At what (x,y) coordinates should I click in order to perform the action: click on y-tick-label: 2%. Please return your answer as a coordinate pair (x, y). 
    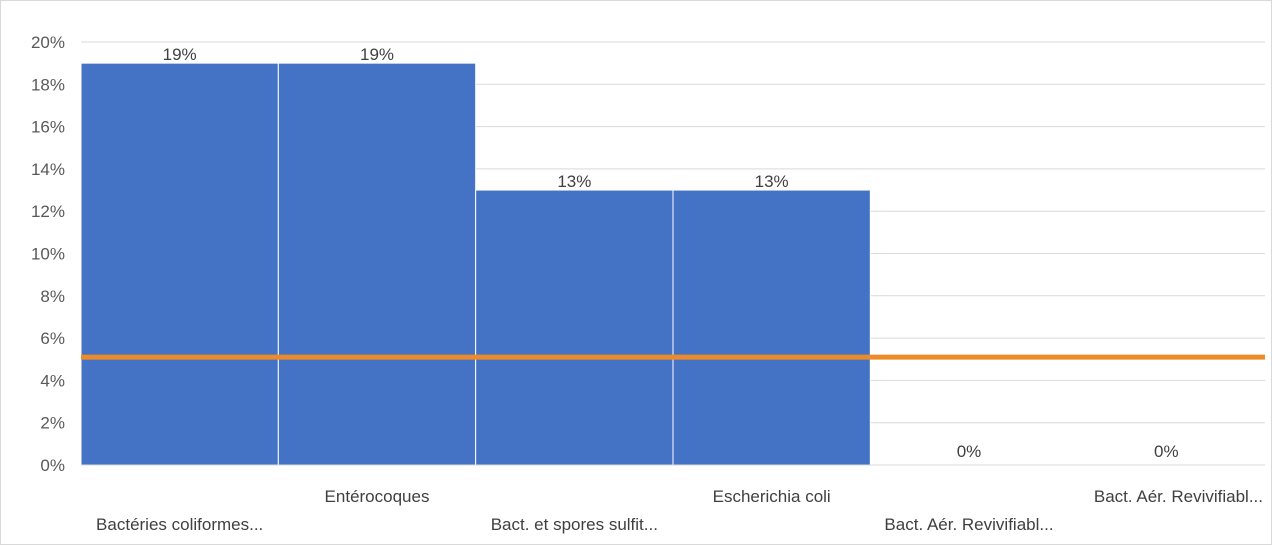
    Looking at the image, I should click on (52, 423).